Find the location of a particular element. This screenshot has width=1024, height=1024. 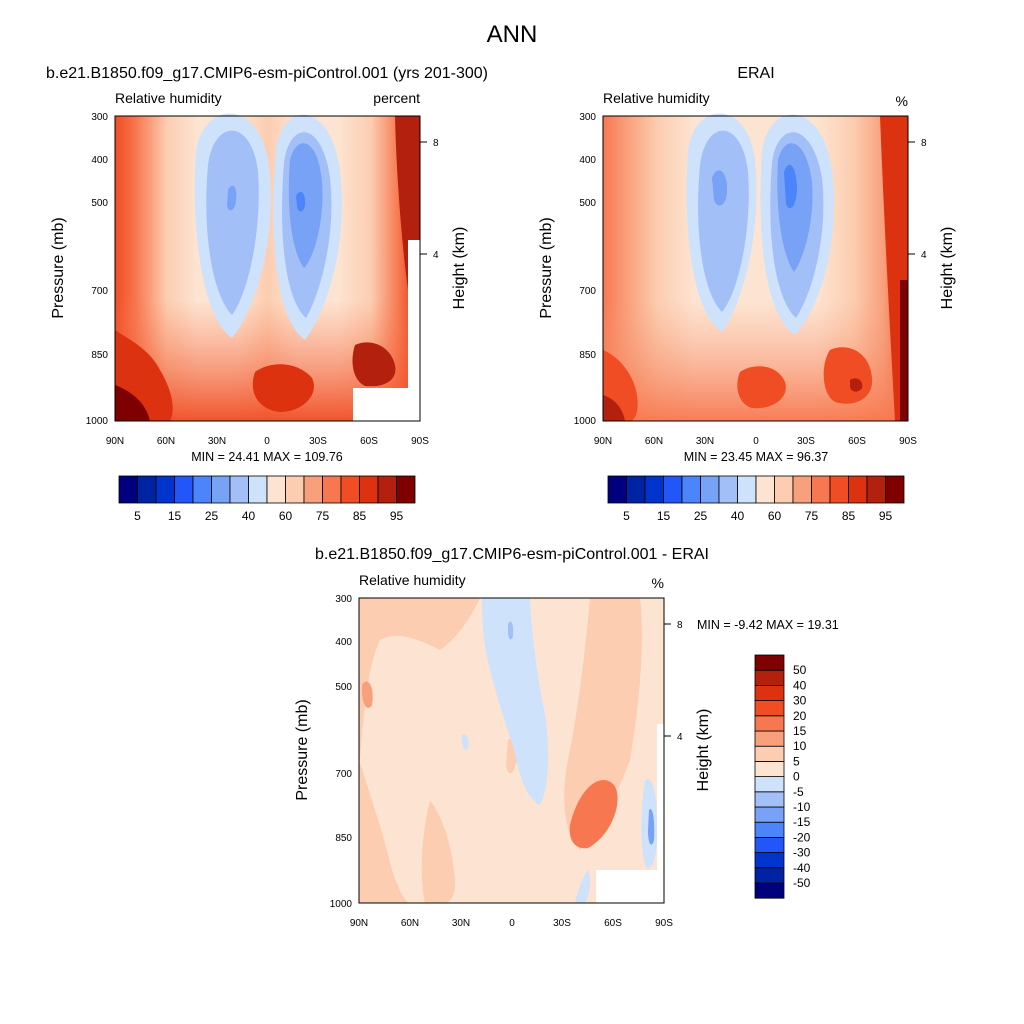

colorbar-label: -15 is located at coordinates (802, 822).